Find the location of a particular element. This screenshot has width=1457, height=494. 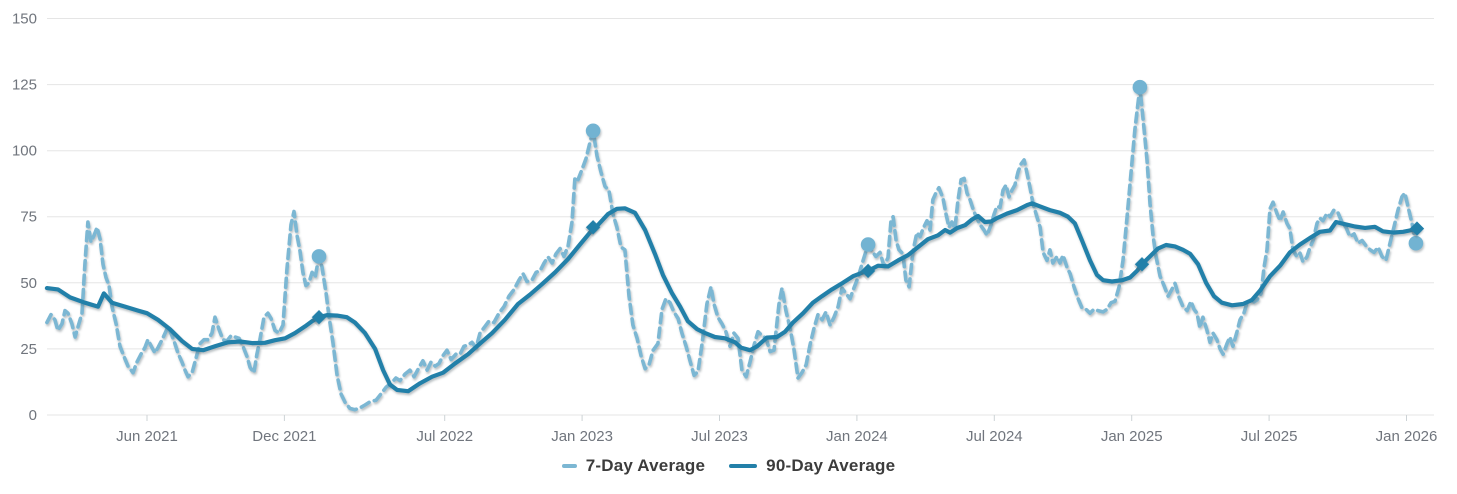

x-axis-tick-label: Jul 2025 is located at coordinates (1269, 436).